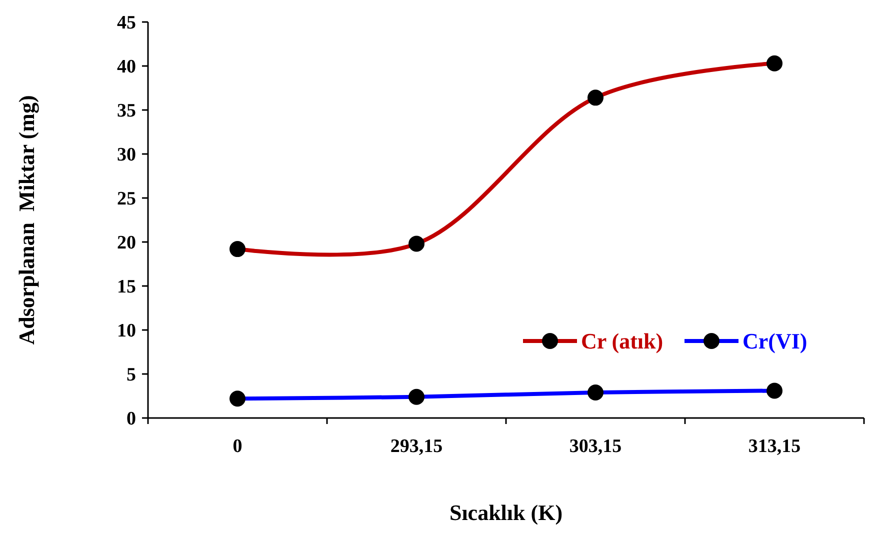 The width and height of the screenshot is (874, 534). What do you see at coordinates (131, 419) in the screenshot?
I see `y-tick-label: 0` at bounding box center [131, 419].